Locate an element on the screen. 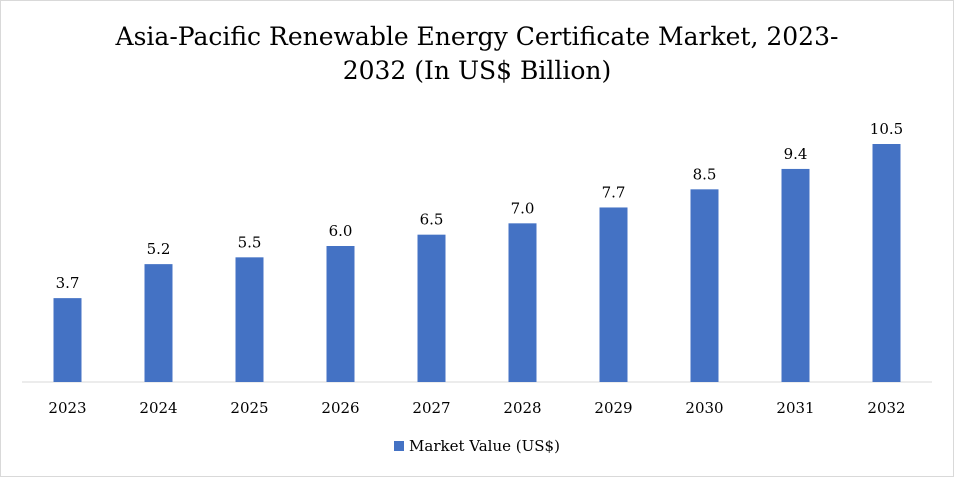 The width and height of the screenshot is (954, 477). data-label-2026: 6.0 is located at coordinates (341, 231).